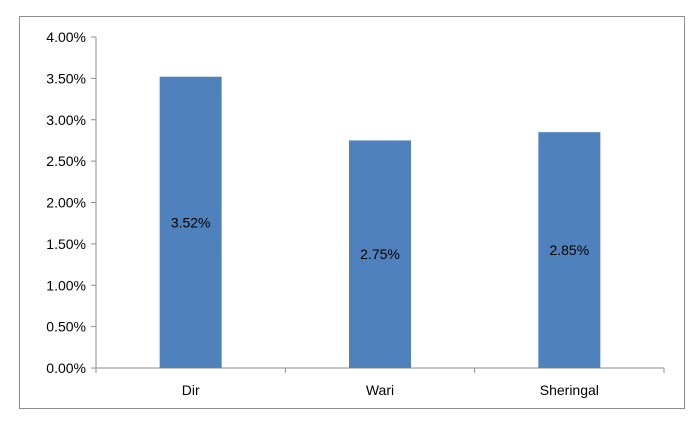  I want to click on data-label: 3.52%, so click(191, 222).